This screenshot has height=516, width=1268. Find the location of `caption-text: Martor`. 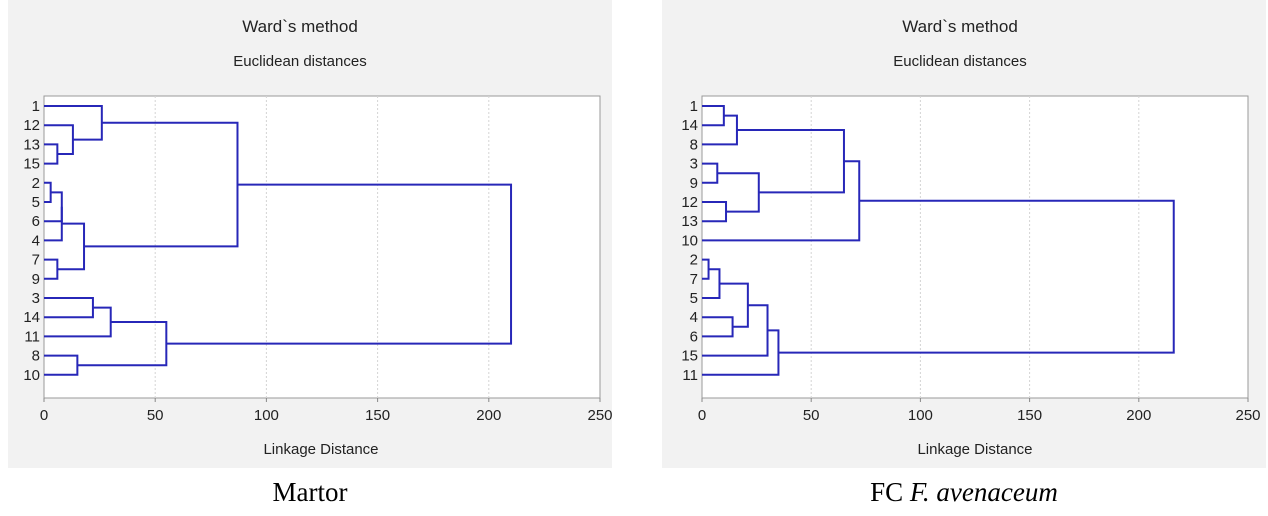

caption-text: Martor is located at coordinates (310, 492).